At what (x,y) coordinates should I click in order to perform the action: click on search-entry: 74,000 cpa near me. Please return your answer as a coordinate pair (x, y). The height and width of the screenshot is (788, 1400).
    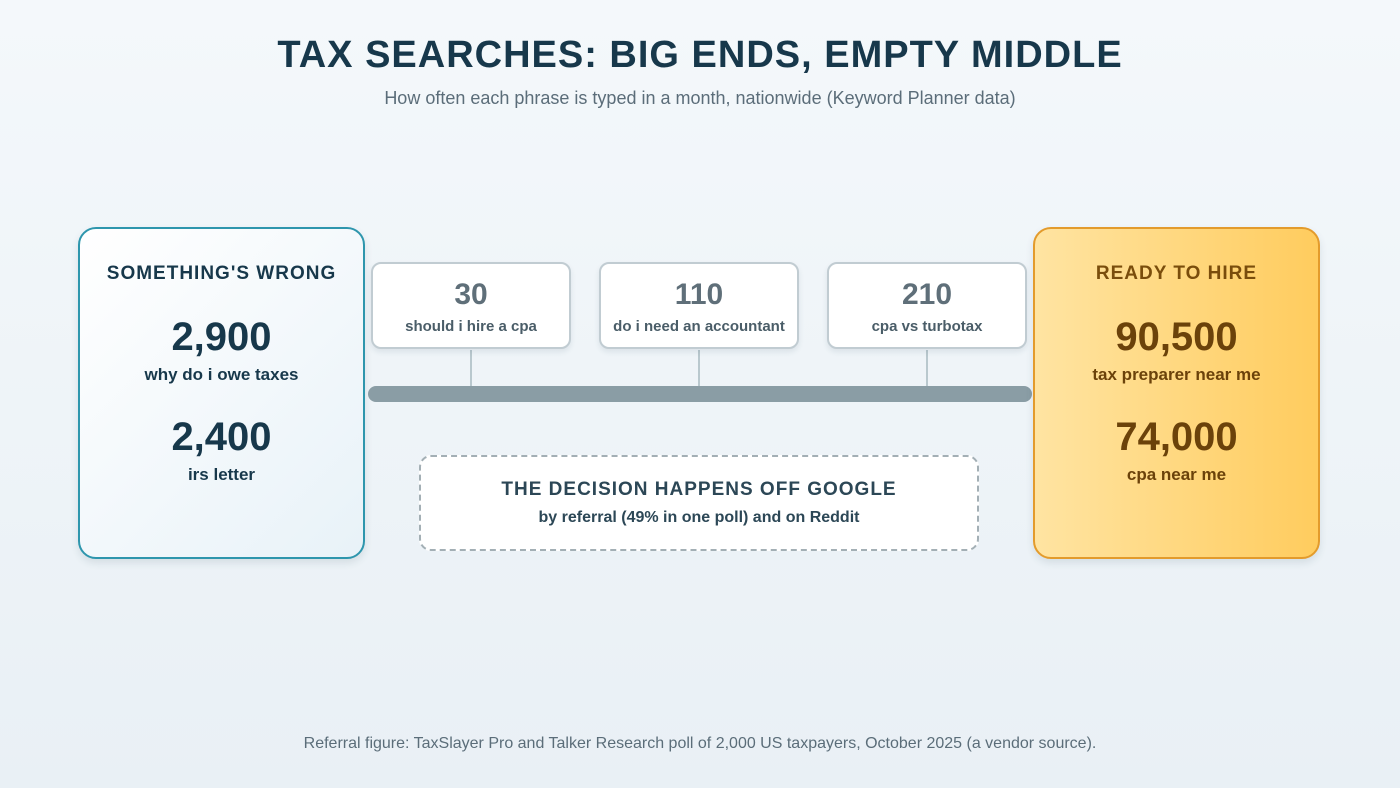
    Looking at the image, I should click on (1176, 450).